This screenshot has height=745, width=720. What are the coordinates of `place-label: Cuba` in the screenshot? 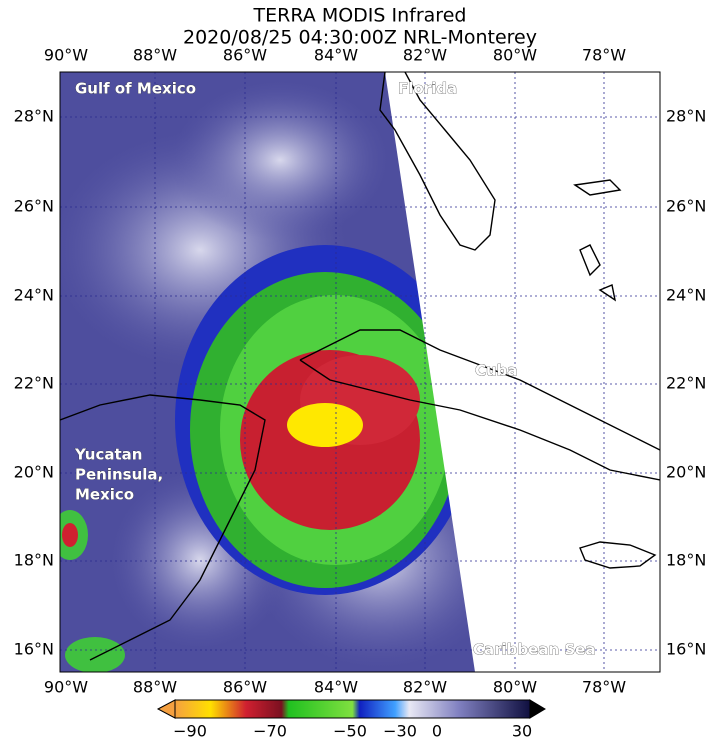 It's located at (496, 371).